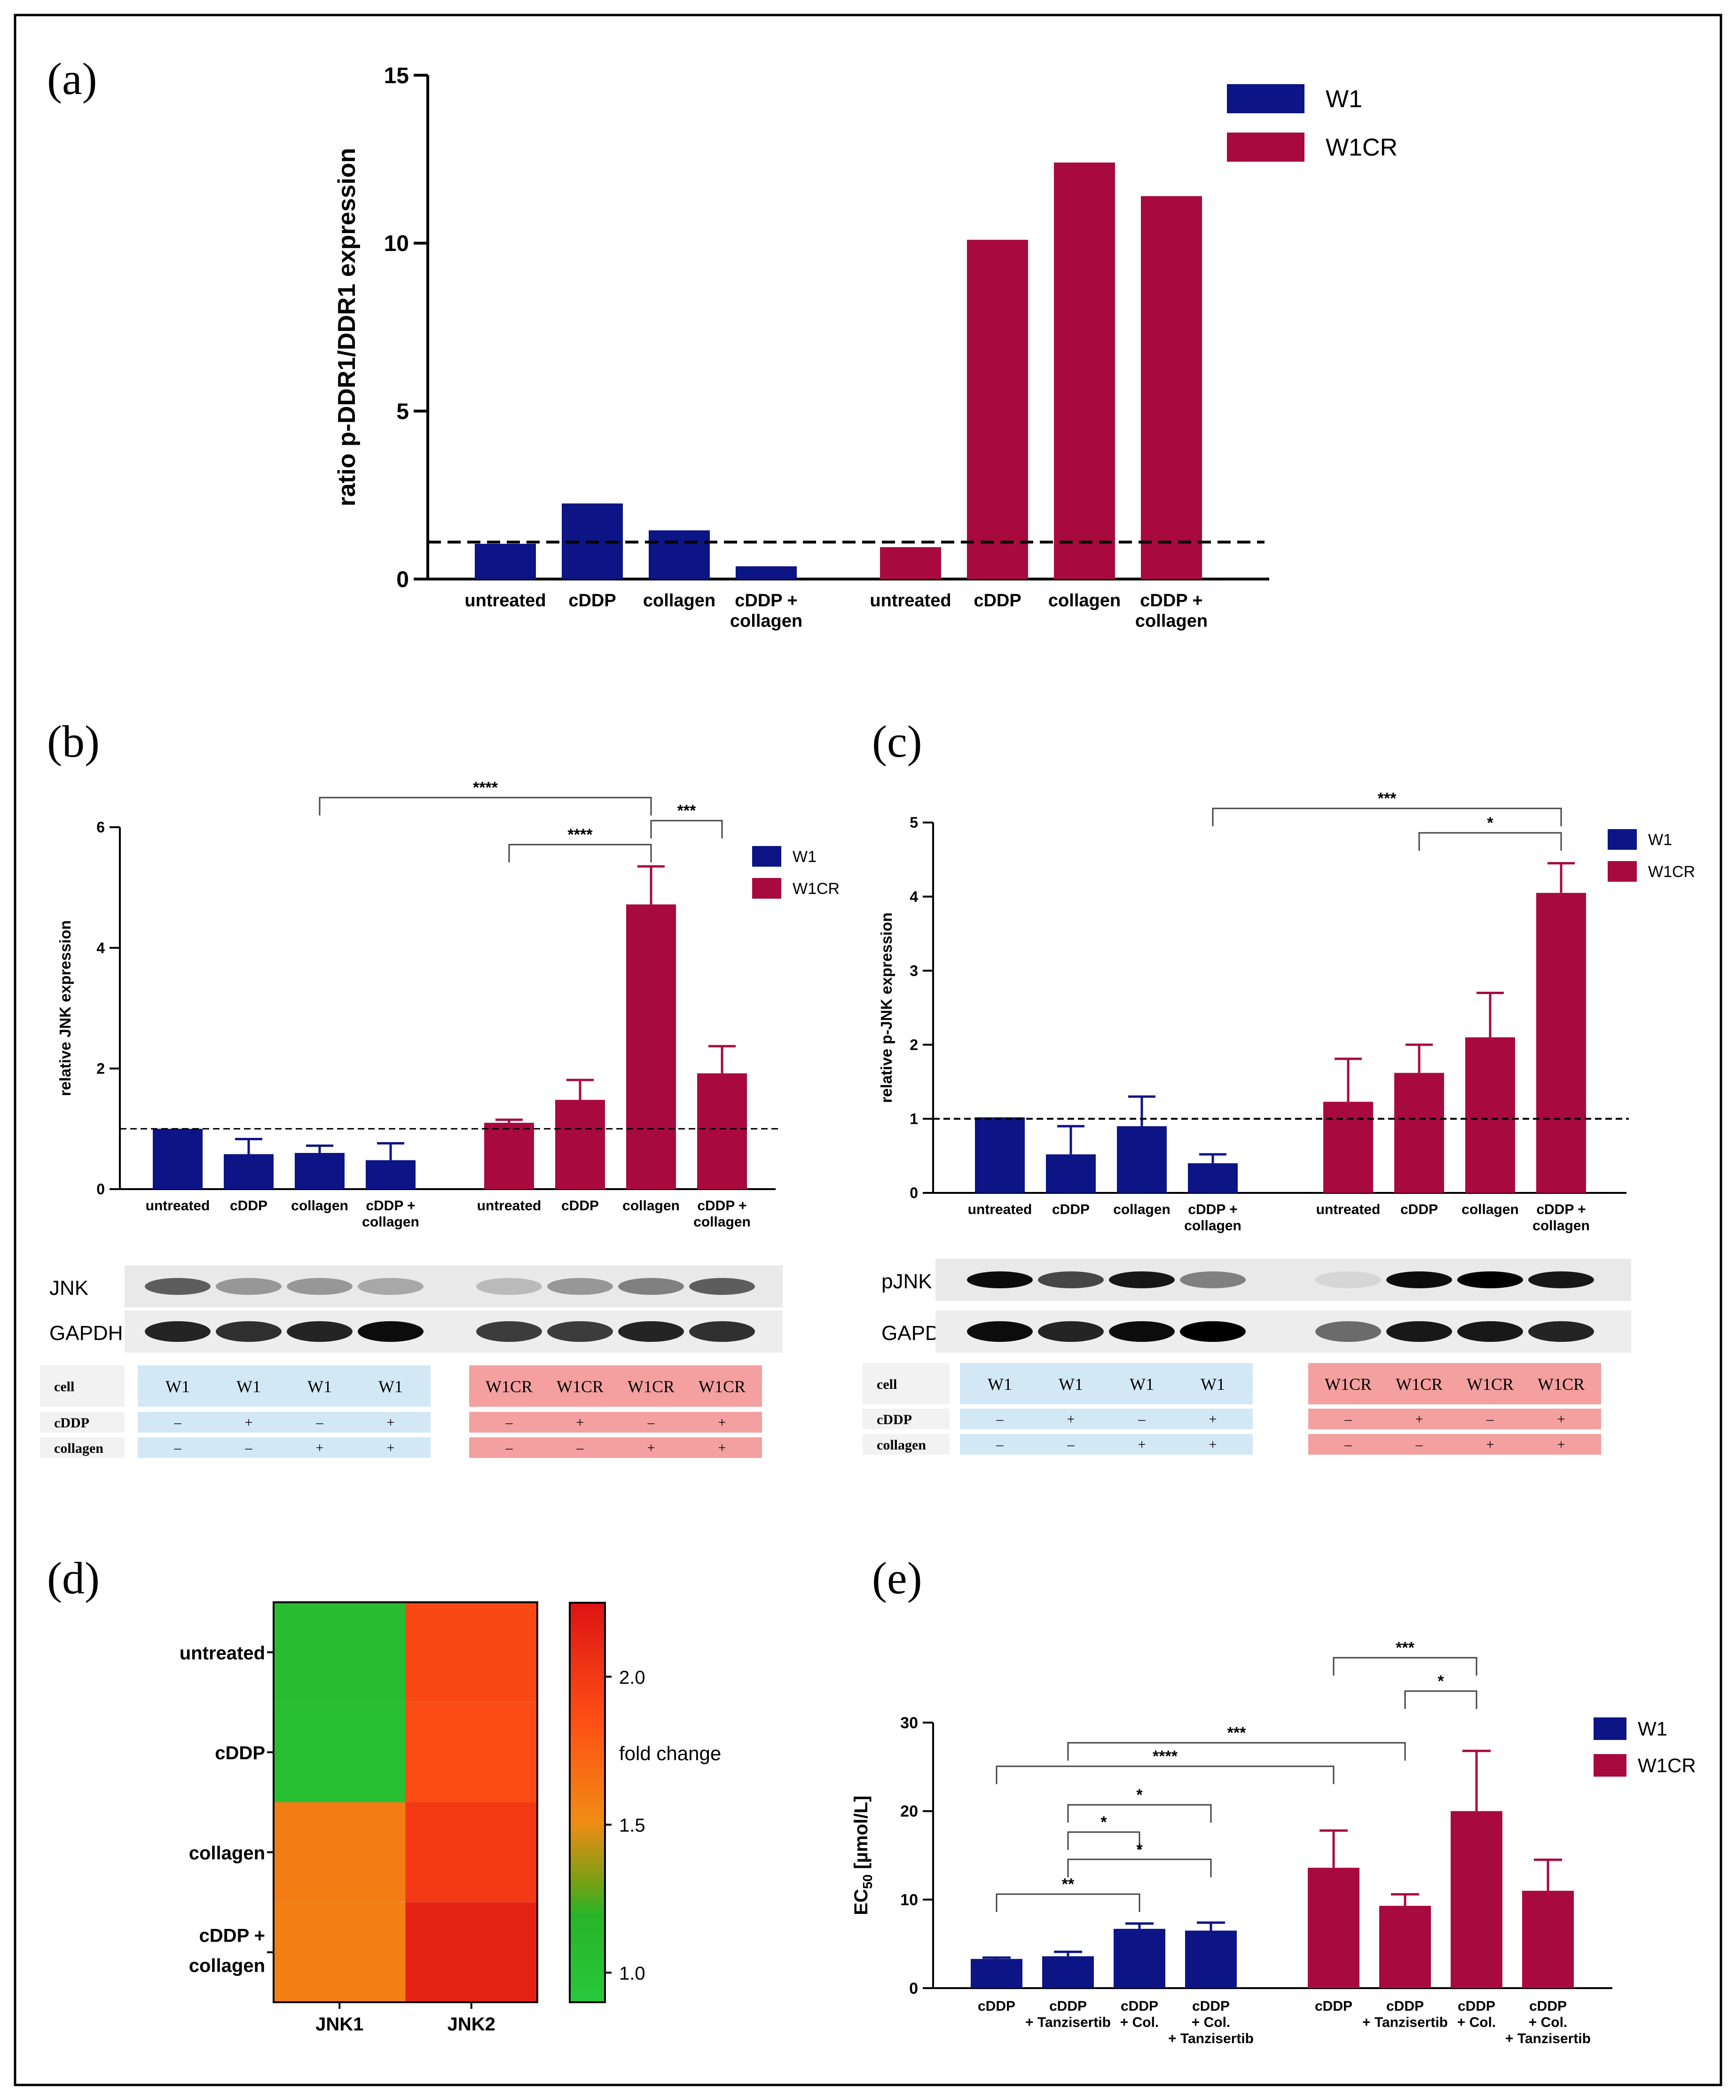  What do you see at coordinates (906, 1281) in the screenshot?
I see `blot-label-pjnk: pJNK` at bounding box center [906, 1281].